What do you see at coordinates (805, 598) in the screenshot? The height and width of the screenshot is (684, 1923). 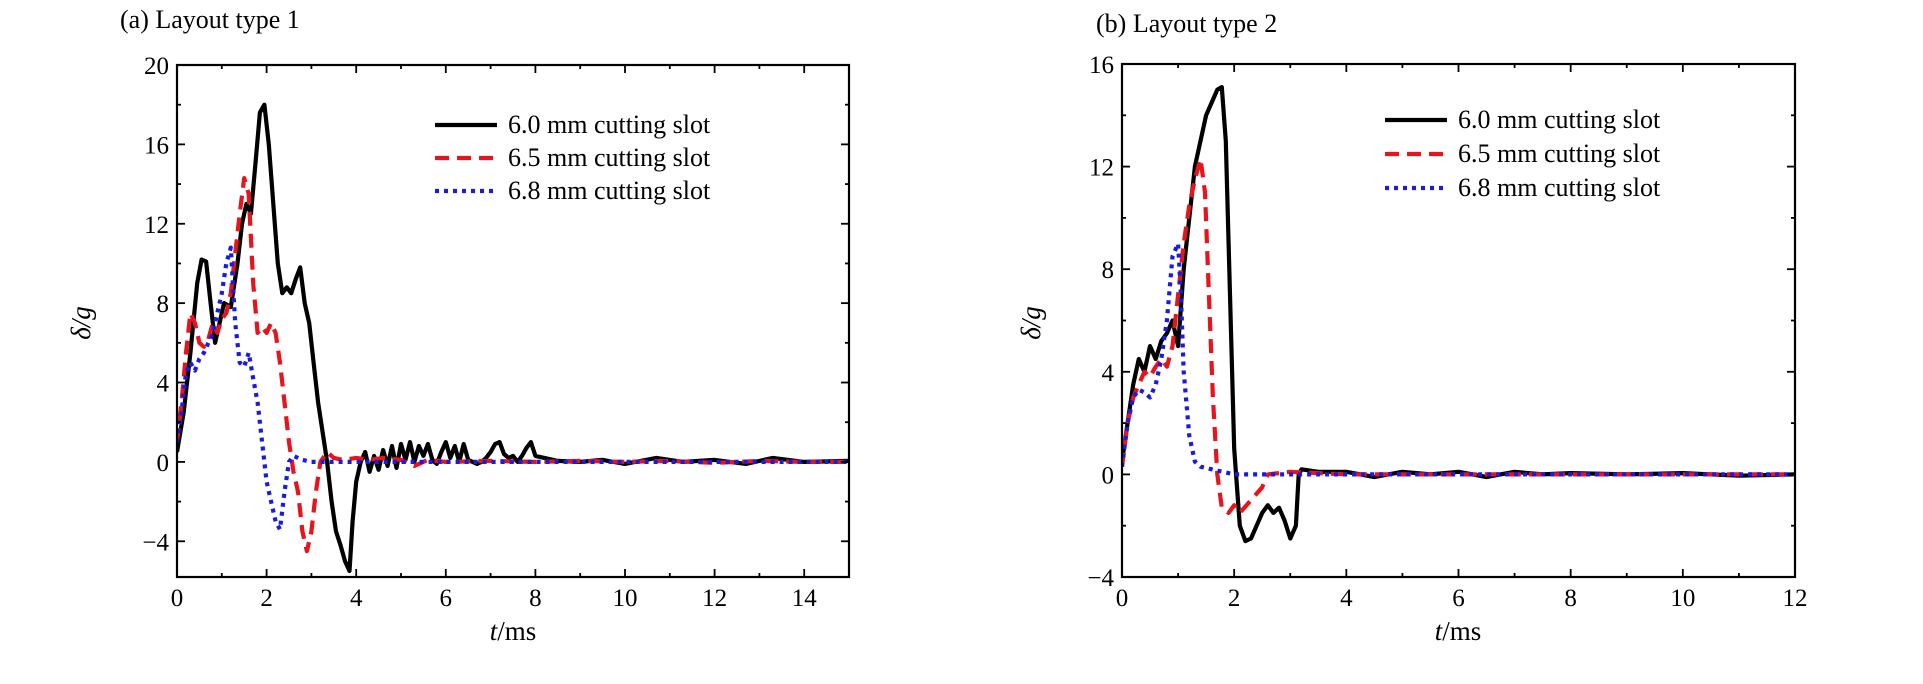 I see `x-tick-label: 14` at bounding box center [805, 598].